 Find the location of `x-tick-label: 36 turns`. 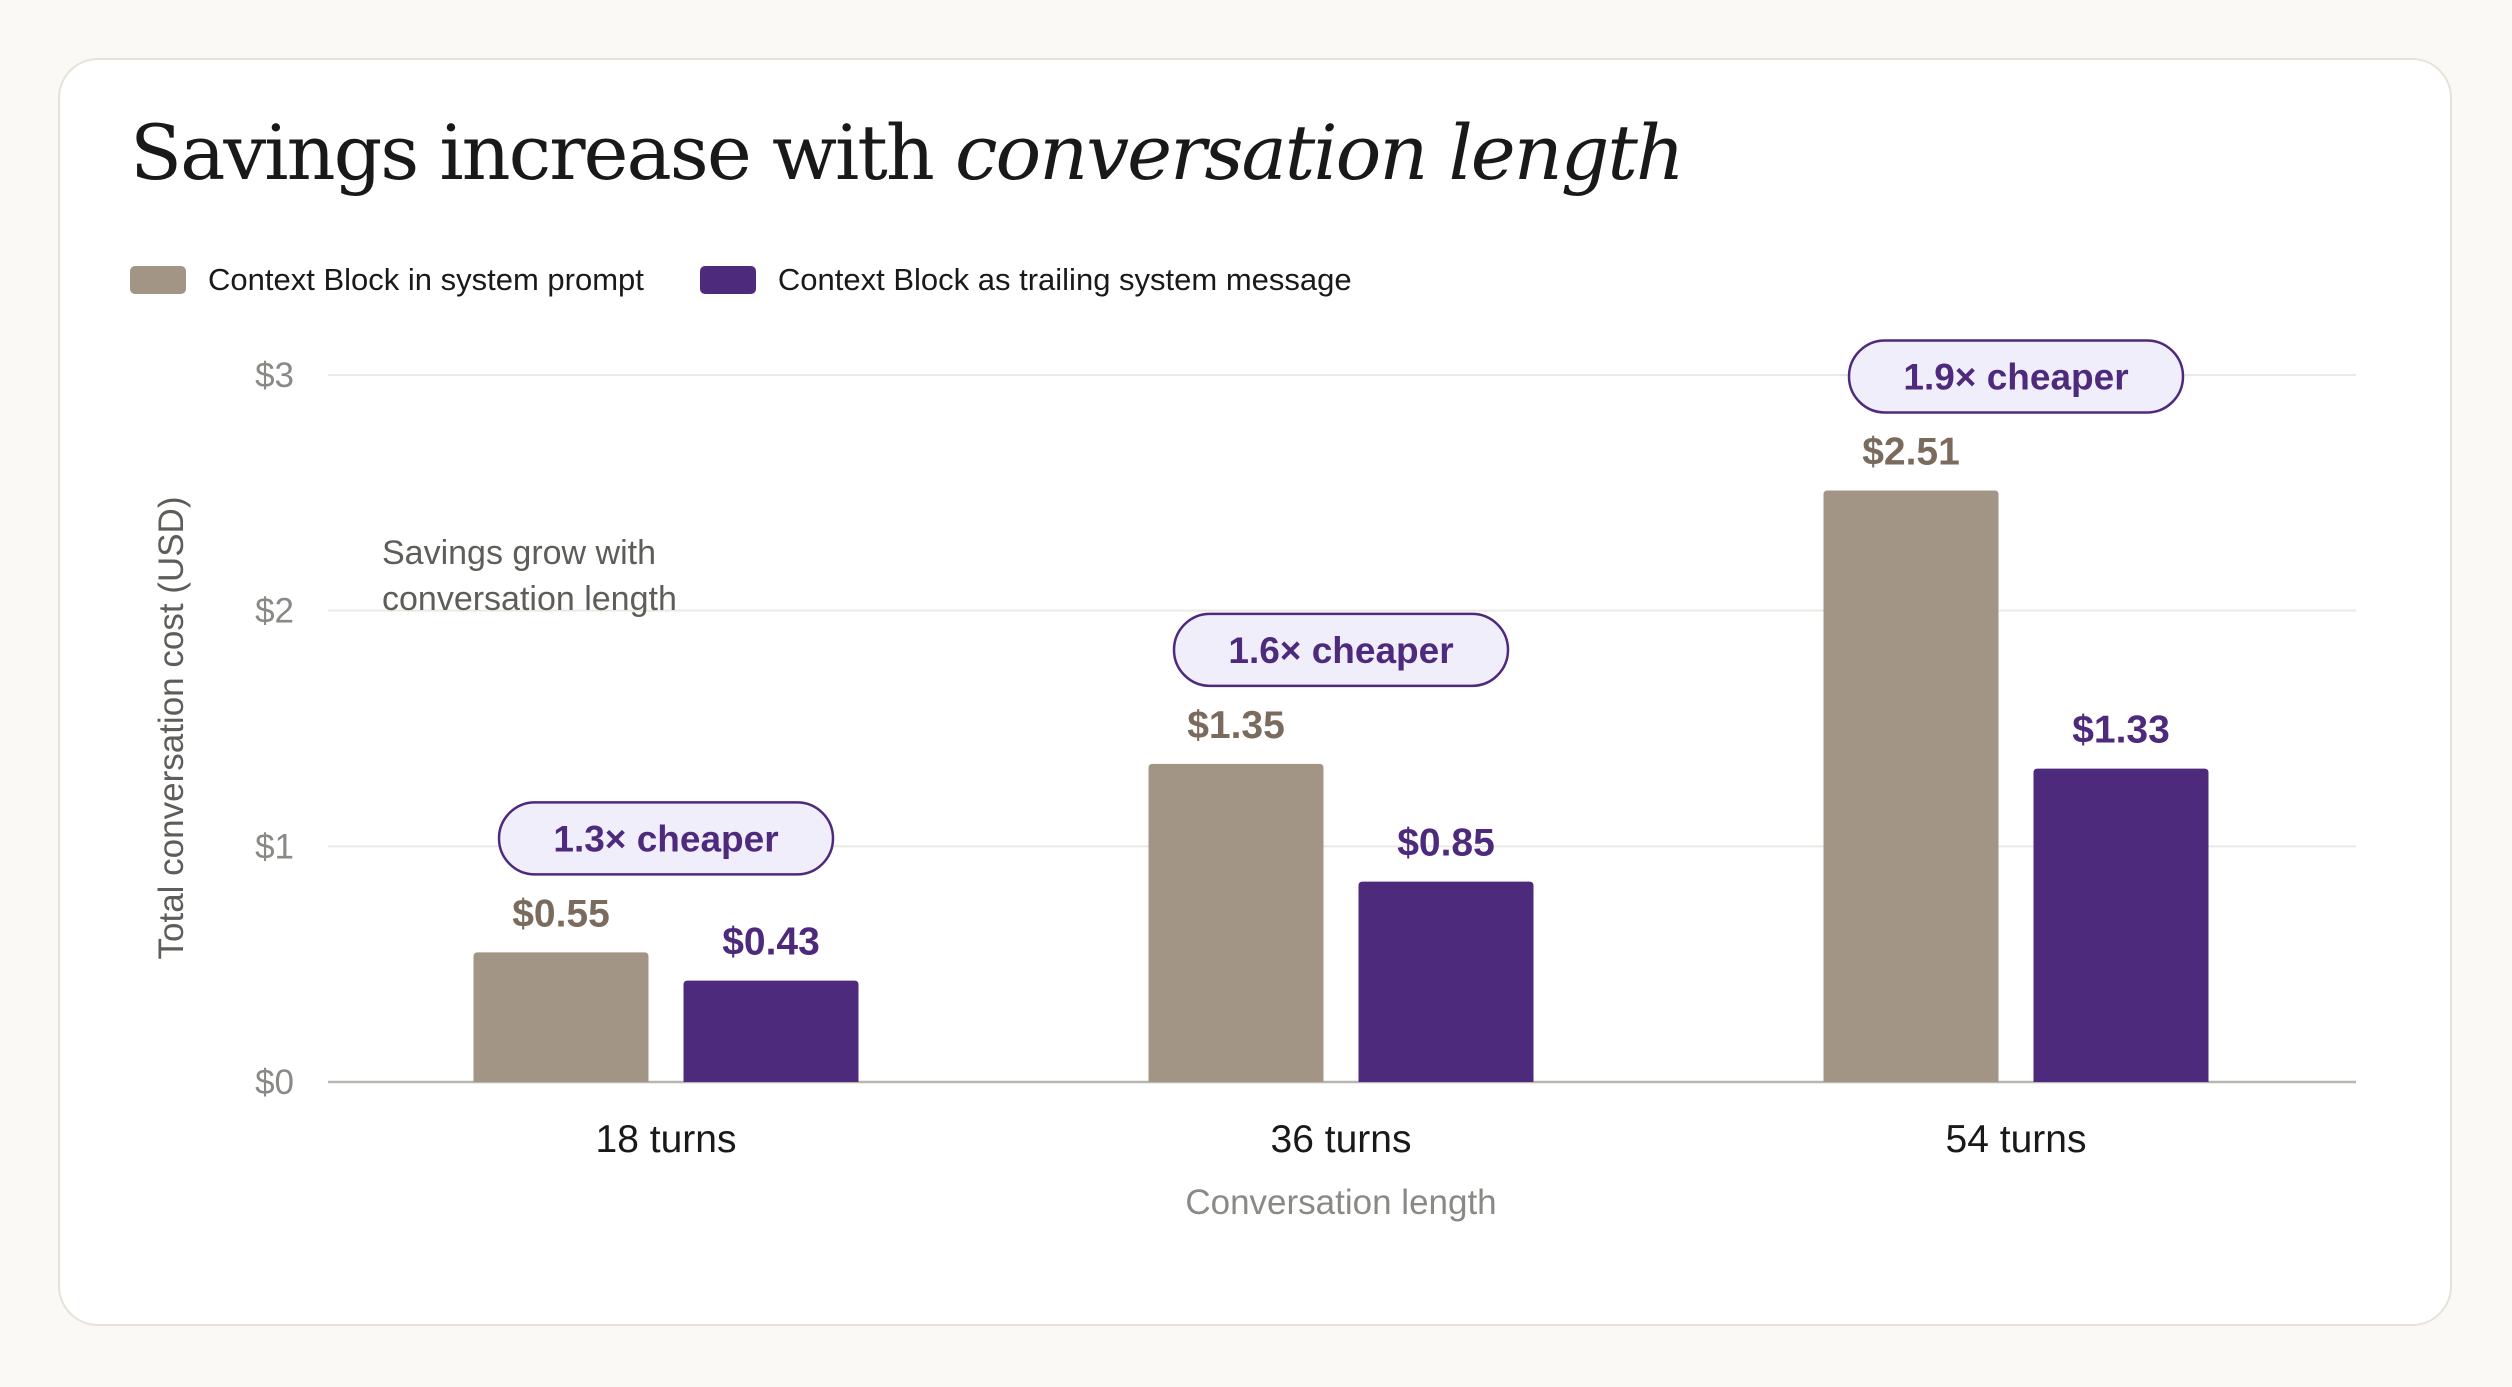

x-tick-label: 36 turns is located at coordinates (1341, 1139).